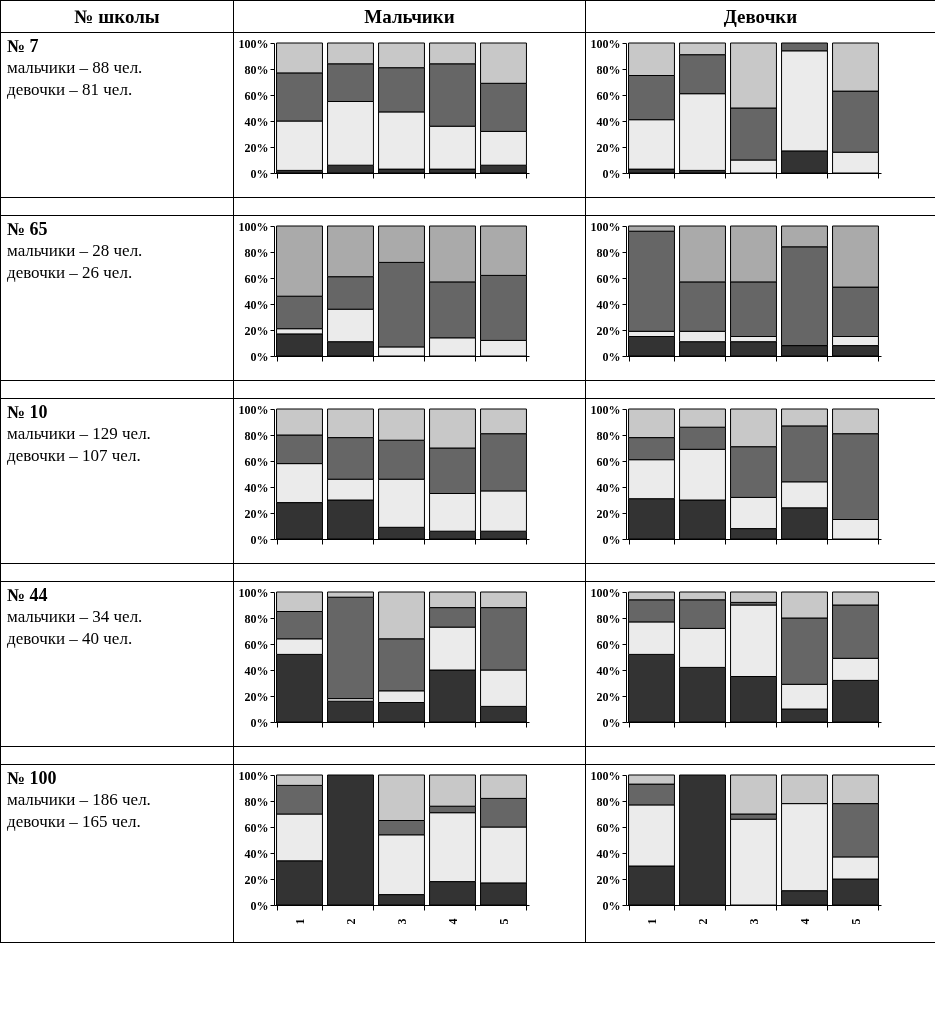 The height and width of the screenshot is (1024, 935). I want to click on text: № 100, so click(32, 778).